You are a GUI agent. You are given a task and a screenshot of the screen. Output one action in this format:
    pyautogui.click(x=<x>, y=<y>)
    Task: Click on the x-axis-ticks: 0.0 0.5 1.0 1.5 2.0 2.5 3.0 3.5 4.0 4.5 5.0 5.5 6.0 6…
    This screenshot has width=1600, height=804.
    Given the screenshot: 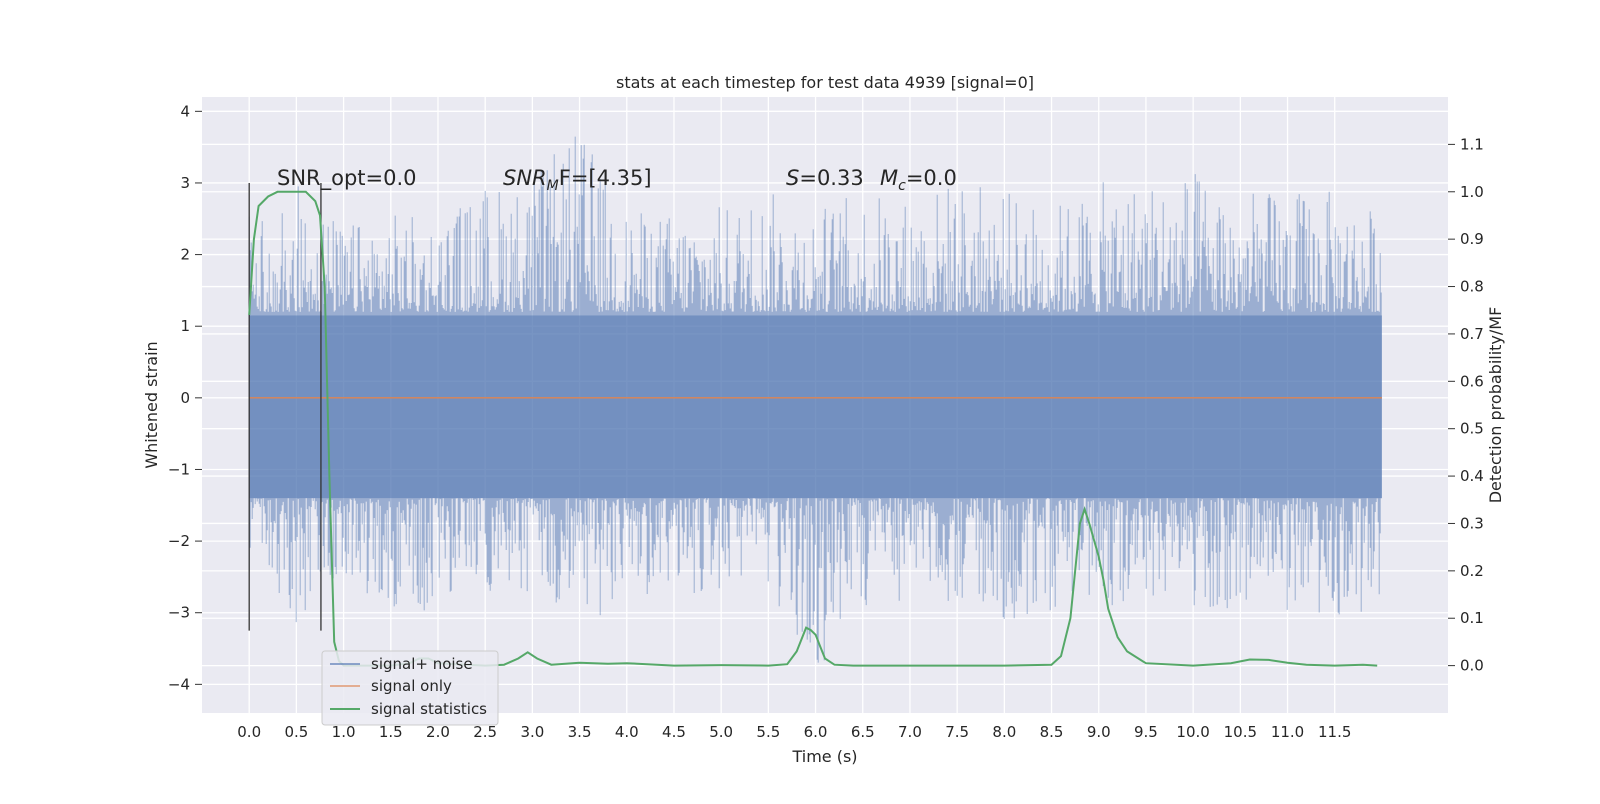 What is the action you would take?
    pyautogui.click(x=794, y=732)
    